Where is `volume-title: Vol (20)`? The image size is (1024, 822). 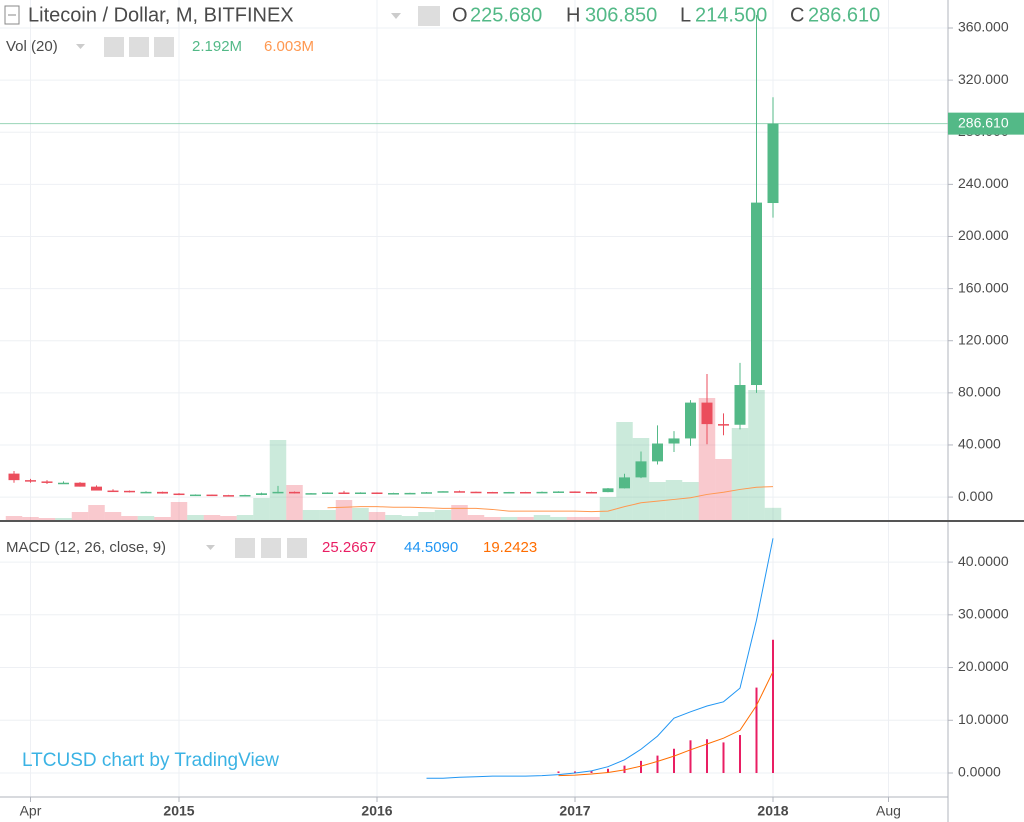
volume-title: Vol (20) is located at coordinates (32, 46).